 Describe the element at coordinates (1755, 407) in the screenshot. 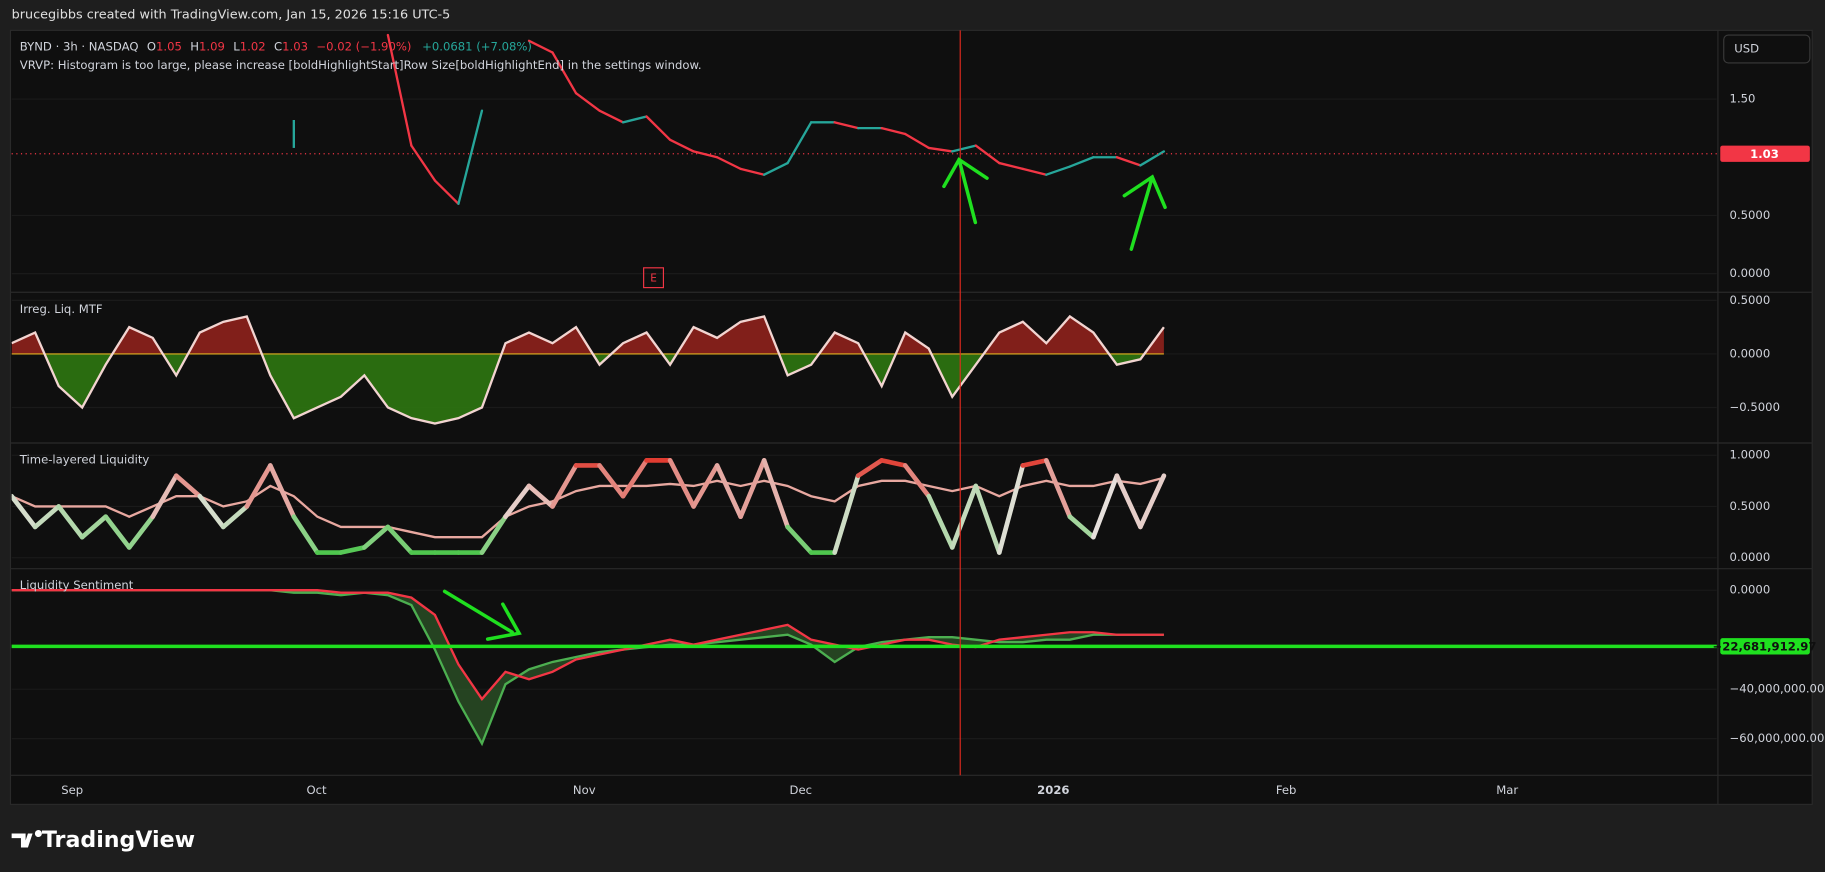

I see `y-tick-label: −0.5000` at that location.